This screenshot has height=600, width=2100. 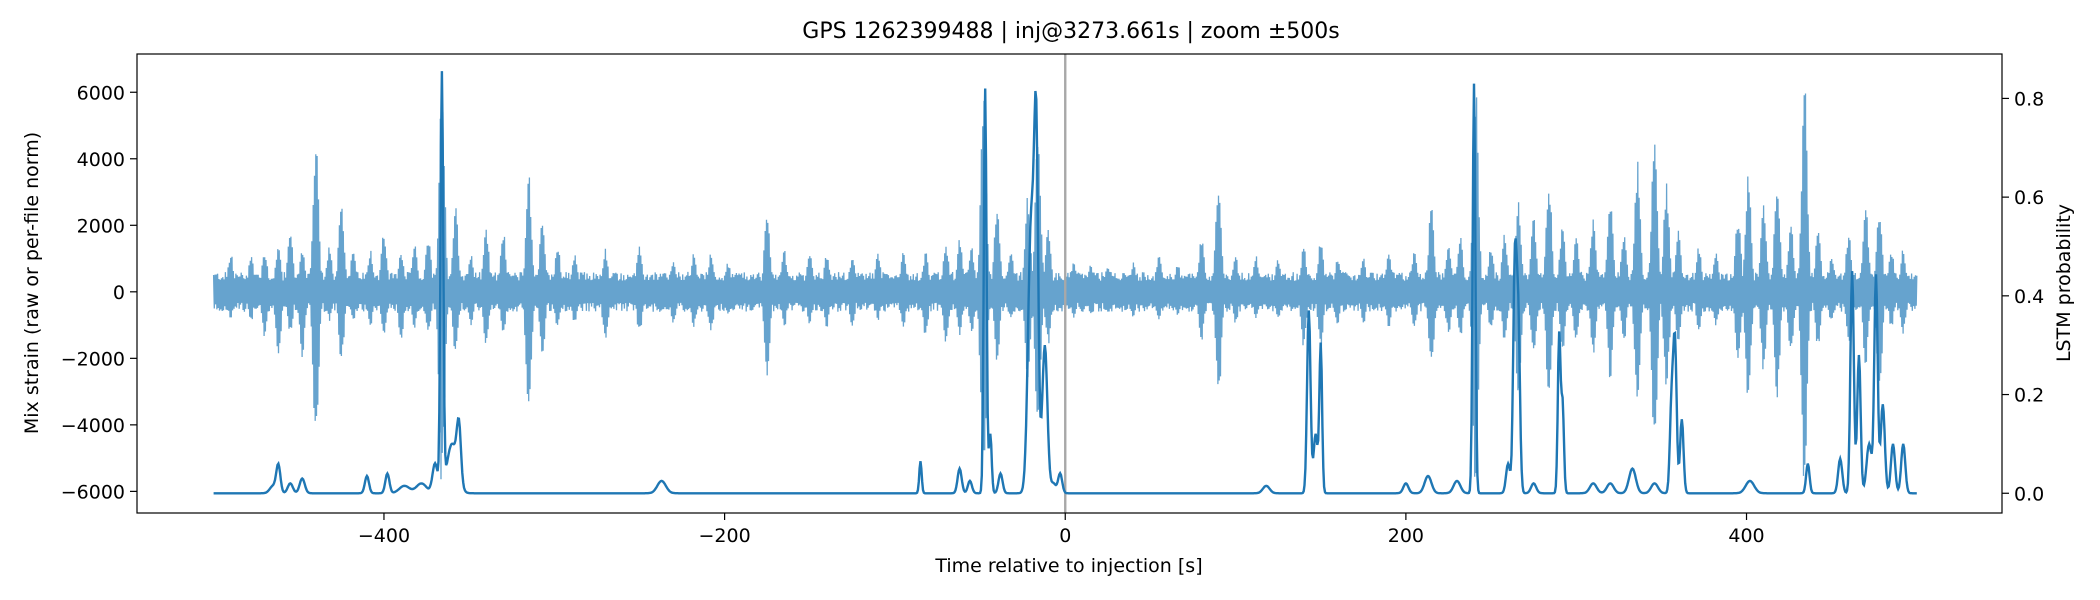 I want to click on y-right-tick-label: 0.8, so click(x=2029, y=99).